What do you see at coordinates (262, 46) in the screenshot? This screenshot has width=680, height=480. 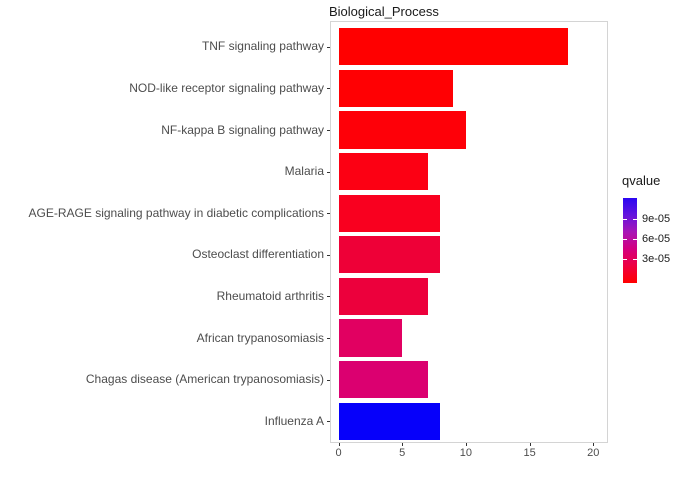 I see `y-axis-label: TNF signaling pathway` at bounding box center [262, 46].